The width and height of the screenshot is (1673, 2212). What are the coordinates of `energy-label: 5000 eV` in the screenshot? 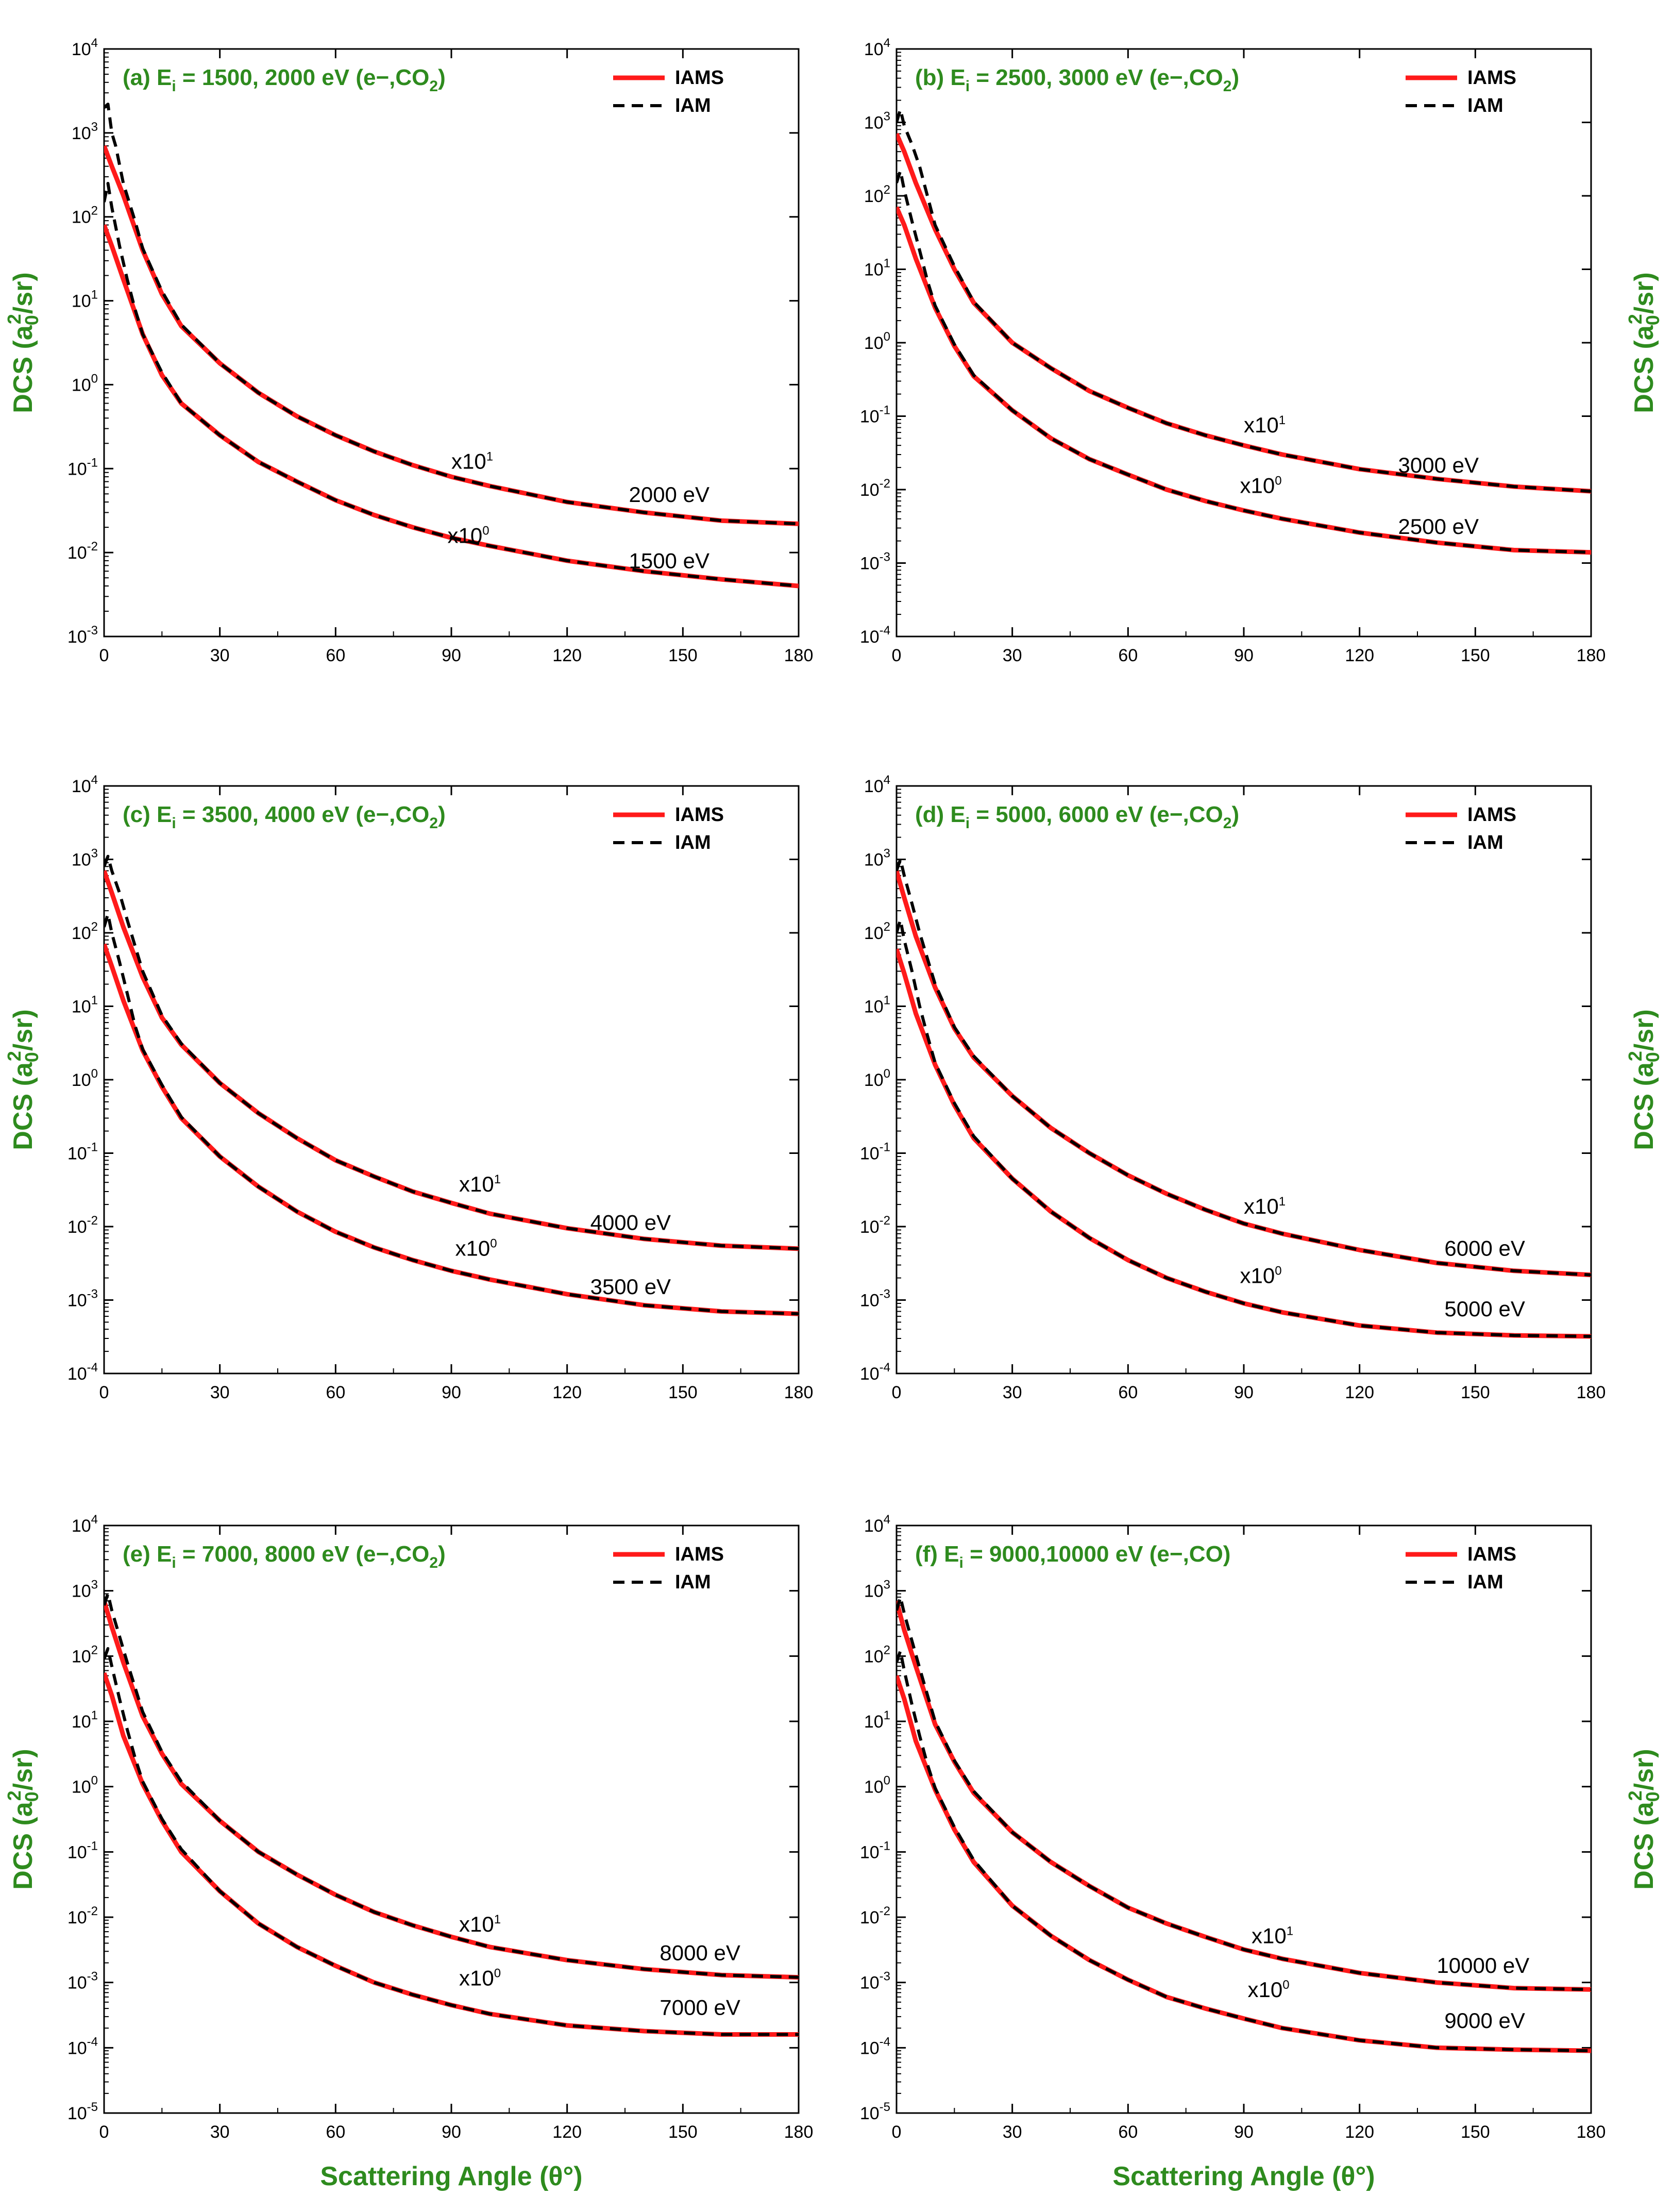 It's located at (1484, 1309).